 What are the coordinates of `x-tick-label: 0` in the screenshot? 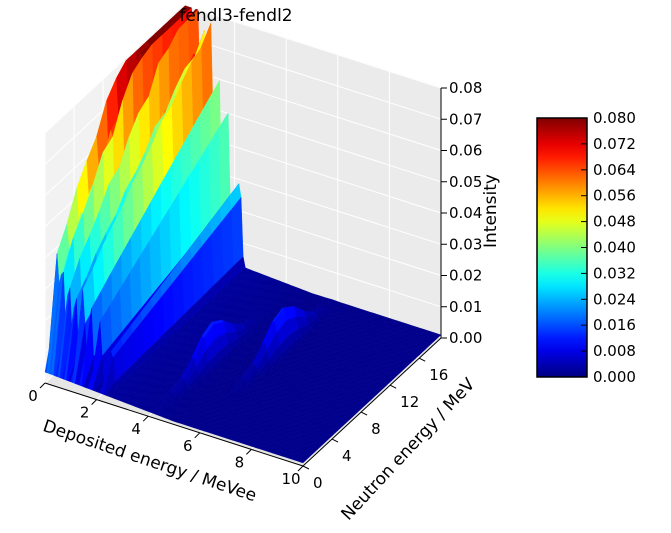 It's located at (33, 396).